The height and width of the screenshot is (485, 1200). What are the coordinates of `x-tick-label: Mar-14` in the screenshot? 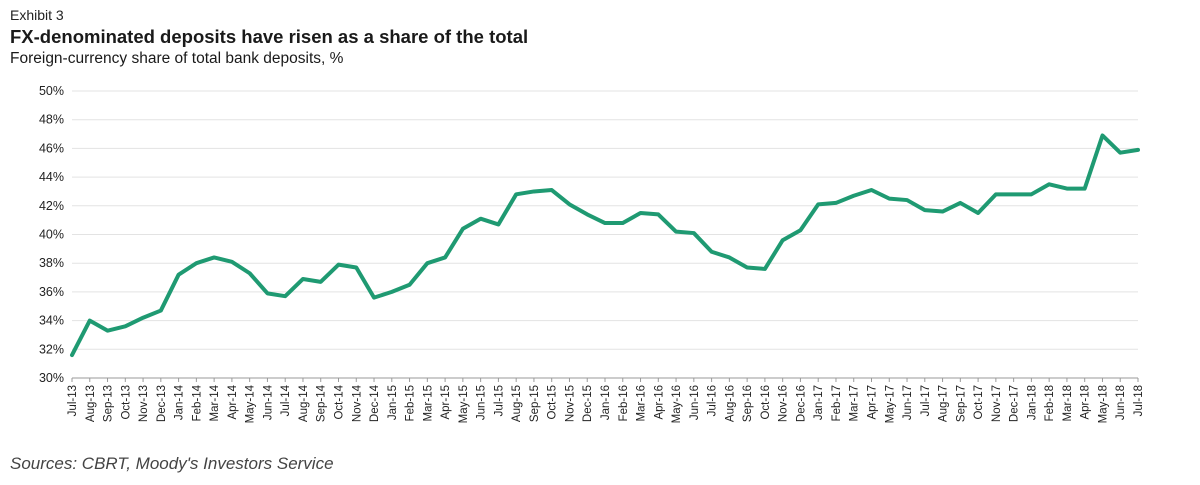 It's located at (215, 402).